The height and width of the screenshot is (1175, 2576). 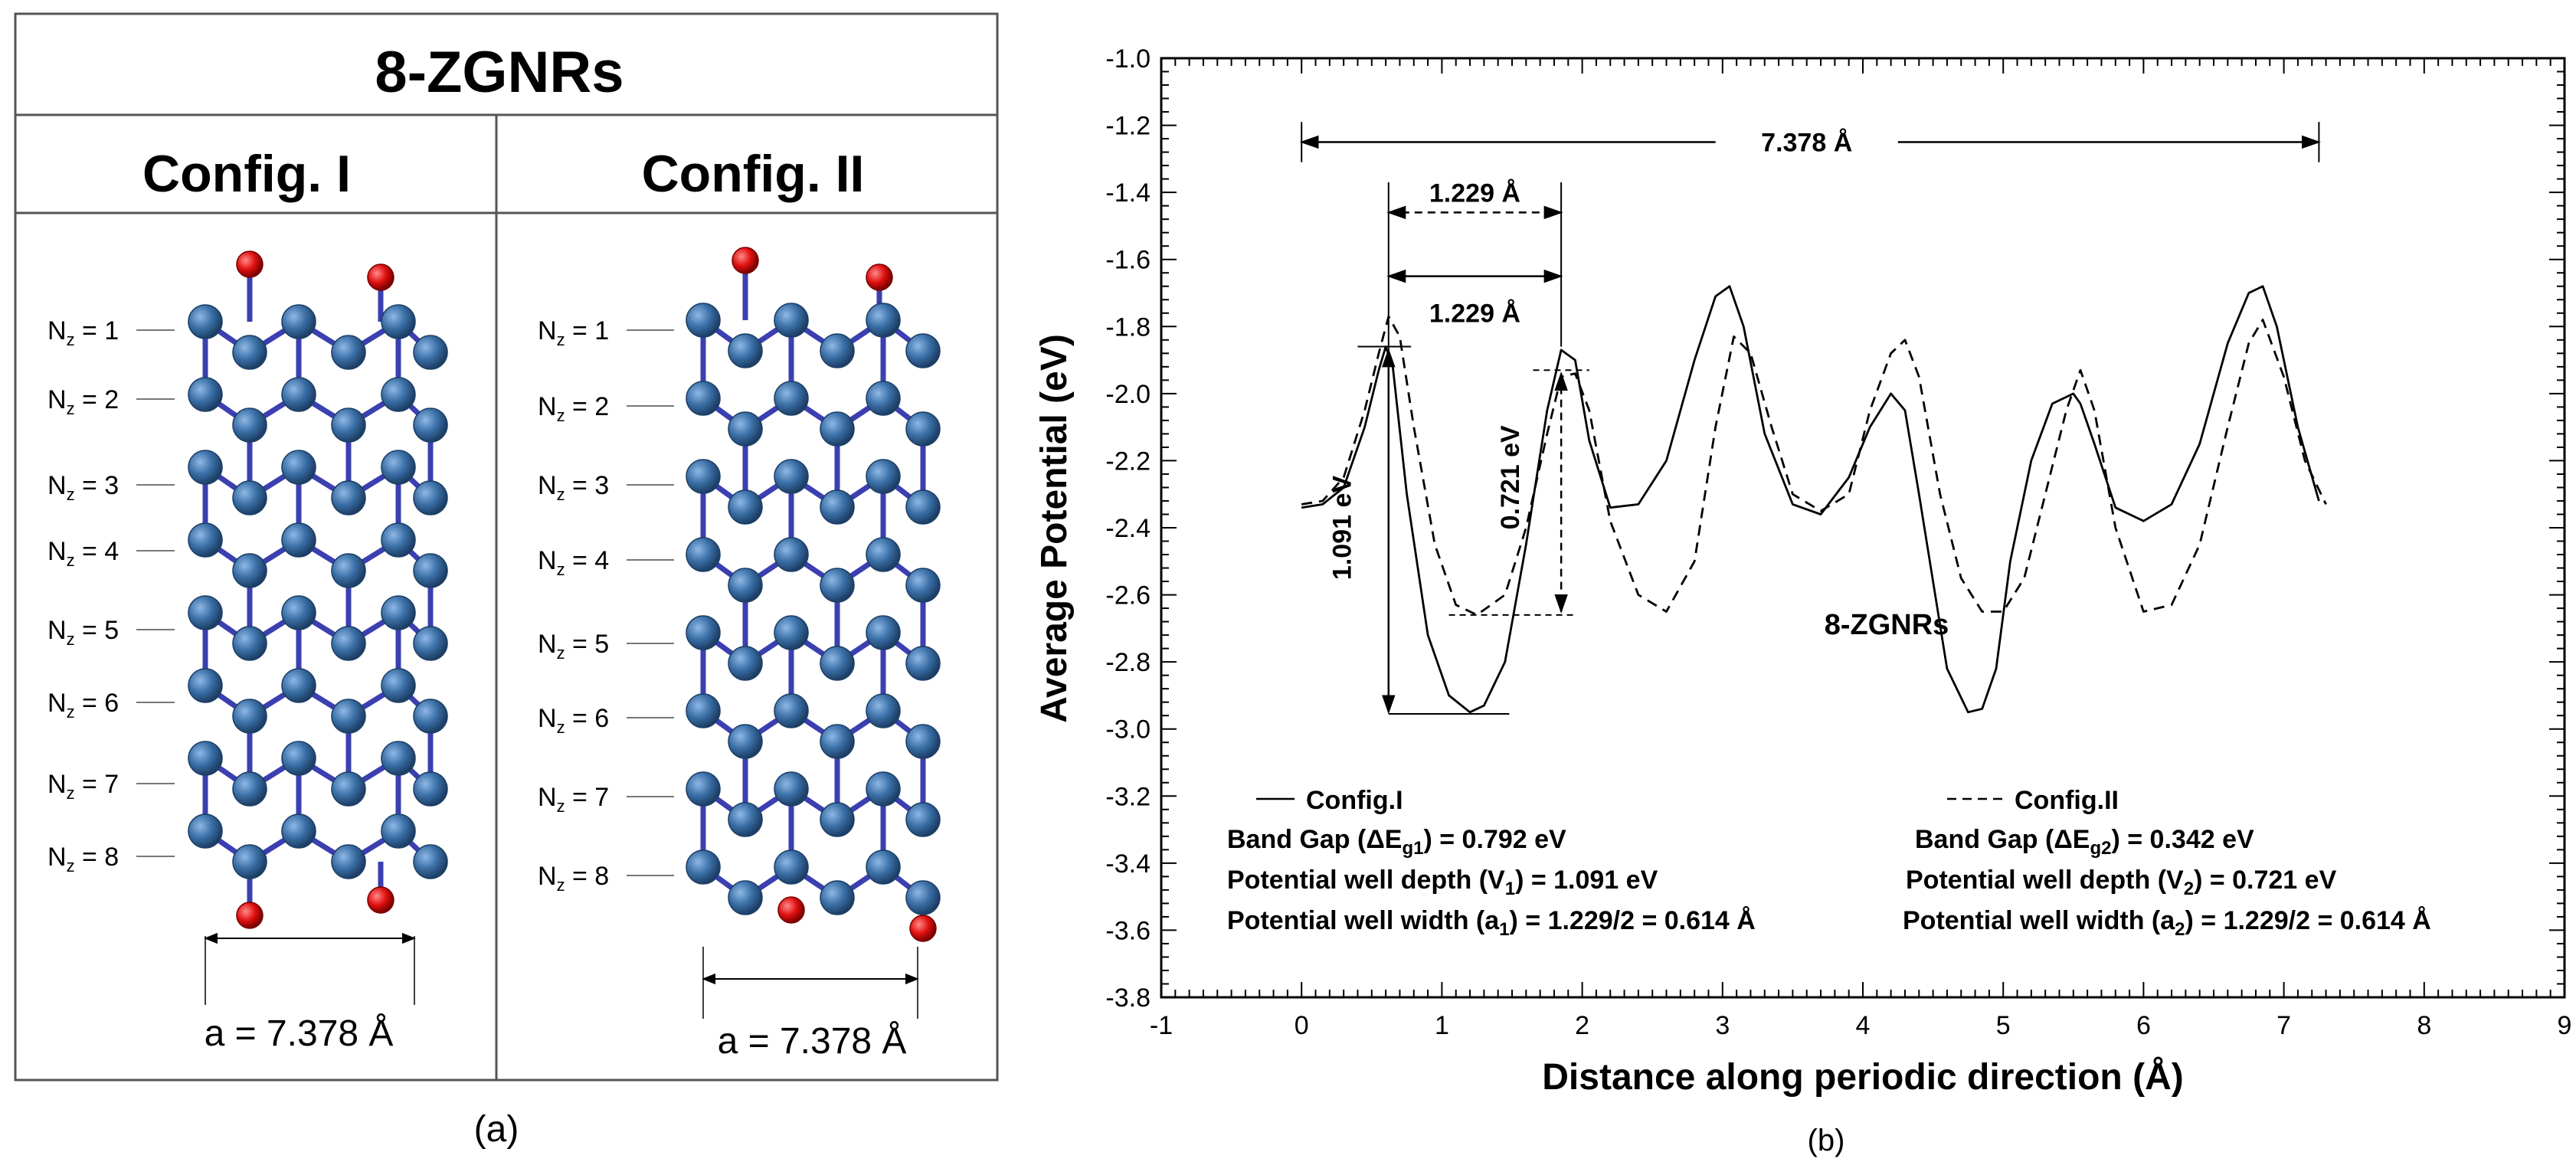 What do you see at coordinates (1128, 126) in the screenshot?
I see `y-tick-label: -1.2` at bounding box center [1128, 126].